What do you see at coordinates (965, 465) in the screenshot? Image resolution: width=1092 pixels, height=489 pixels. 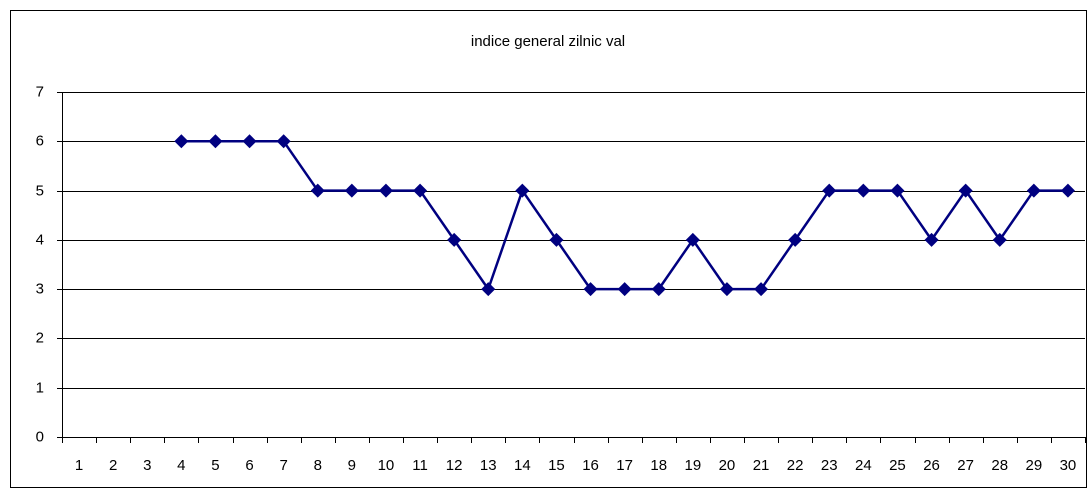 I see `x-tick-label: 27` at bounding box center [965, 465].